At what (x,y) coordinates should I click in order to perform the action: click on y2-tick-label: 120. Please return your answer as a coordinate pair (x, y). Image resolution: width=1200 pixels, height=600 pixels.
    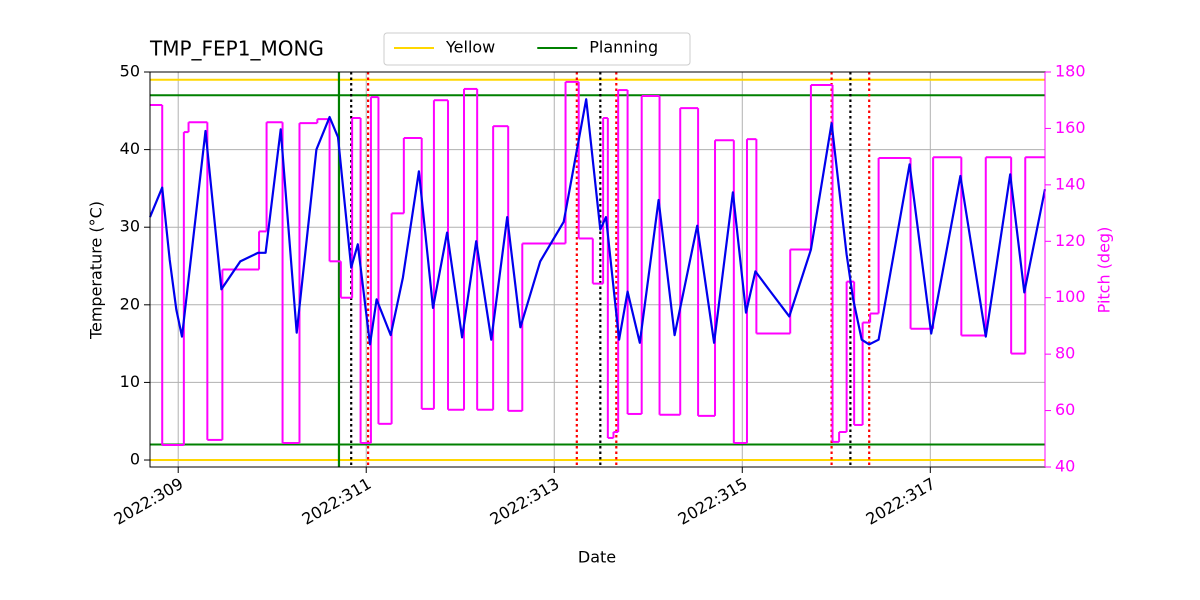
    Looking at the image, I should click on (1070, 240).